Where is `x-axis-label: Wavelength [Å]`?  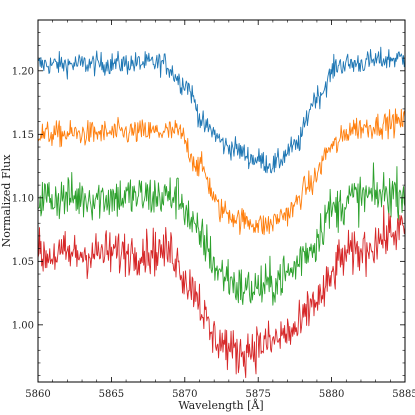
x-axis-label: Wavelength [Å] is located at coordinates (220, 405).